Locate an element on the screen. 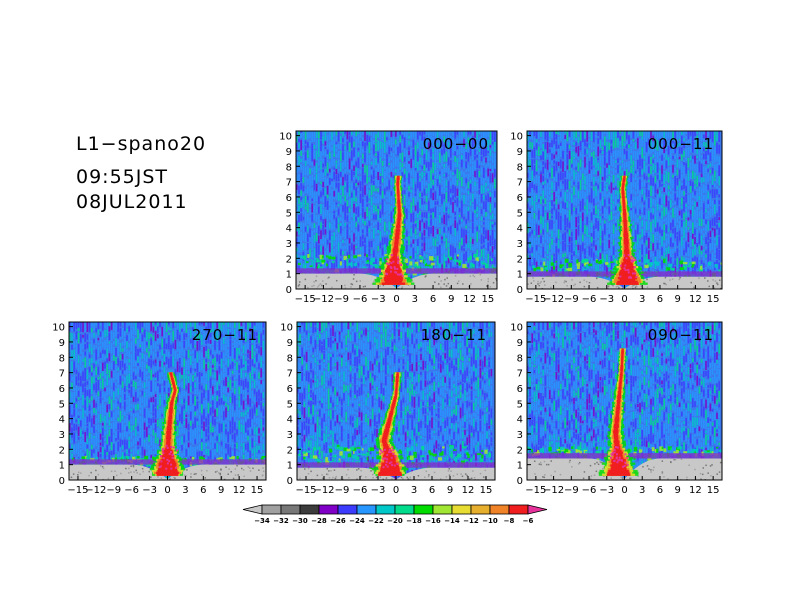 This screenshot has width=792, height=612. colorbar-label: −16 is located at coordinates (433, 521).